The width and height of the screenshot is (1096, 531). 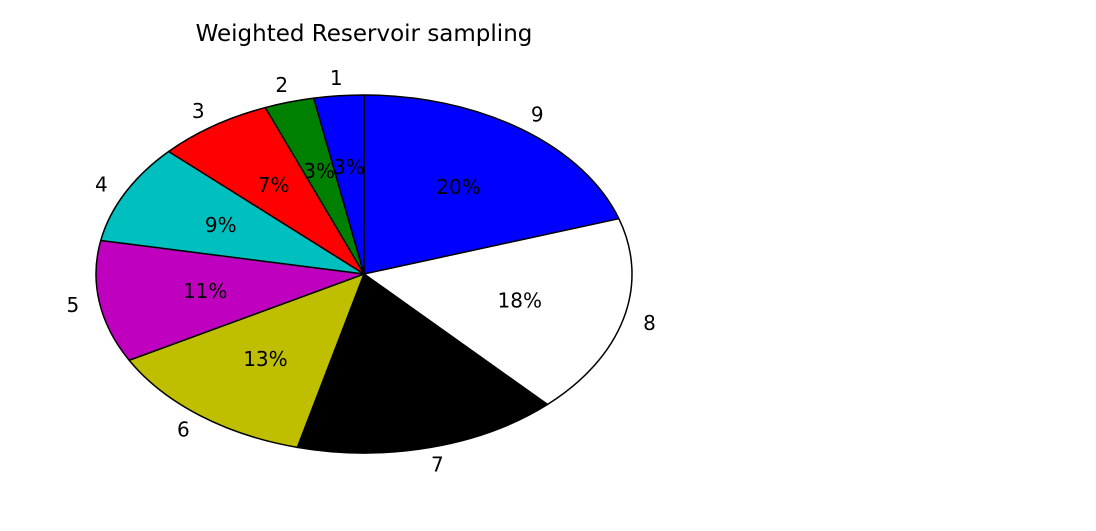 I want to click on slice-percent-2: 3%, so click(x=319, y=171).